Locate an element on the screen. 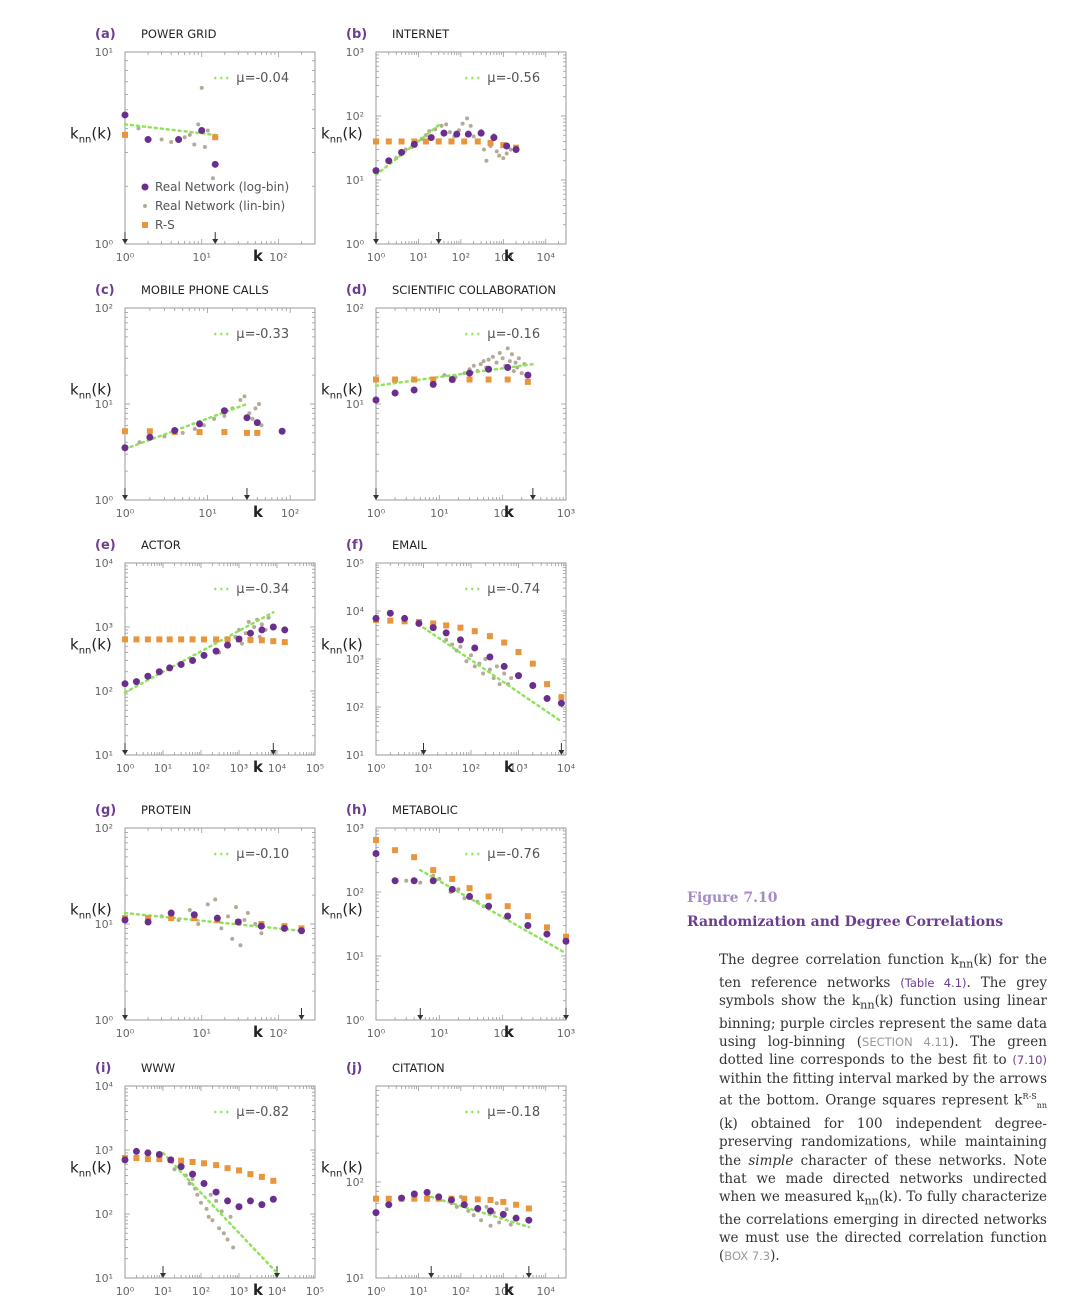  mu-label: μ=-0.56 is located at coordinates (513, 78).